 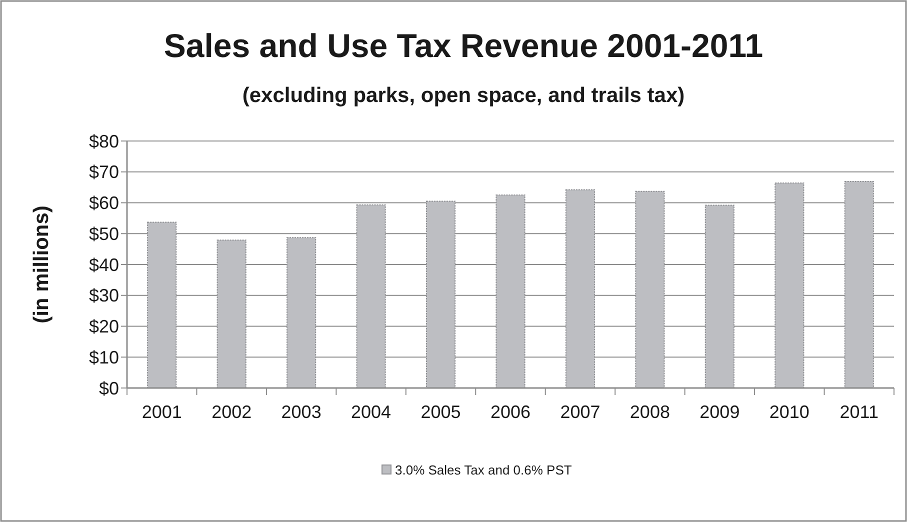 What do you see at coordinates (103, 296) in the screenshot?
I see `y-tick-label: $30` at bounding box center [103, 296].